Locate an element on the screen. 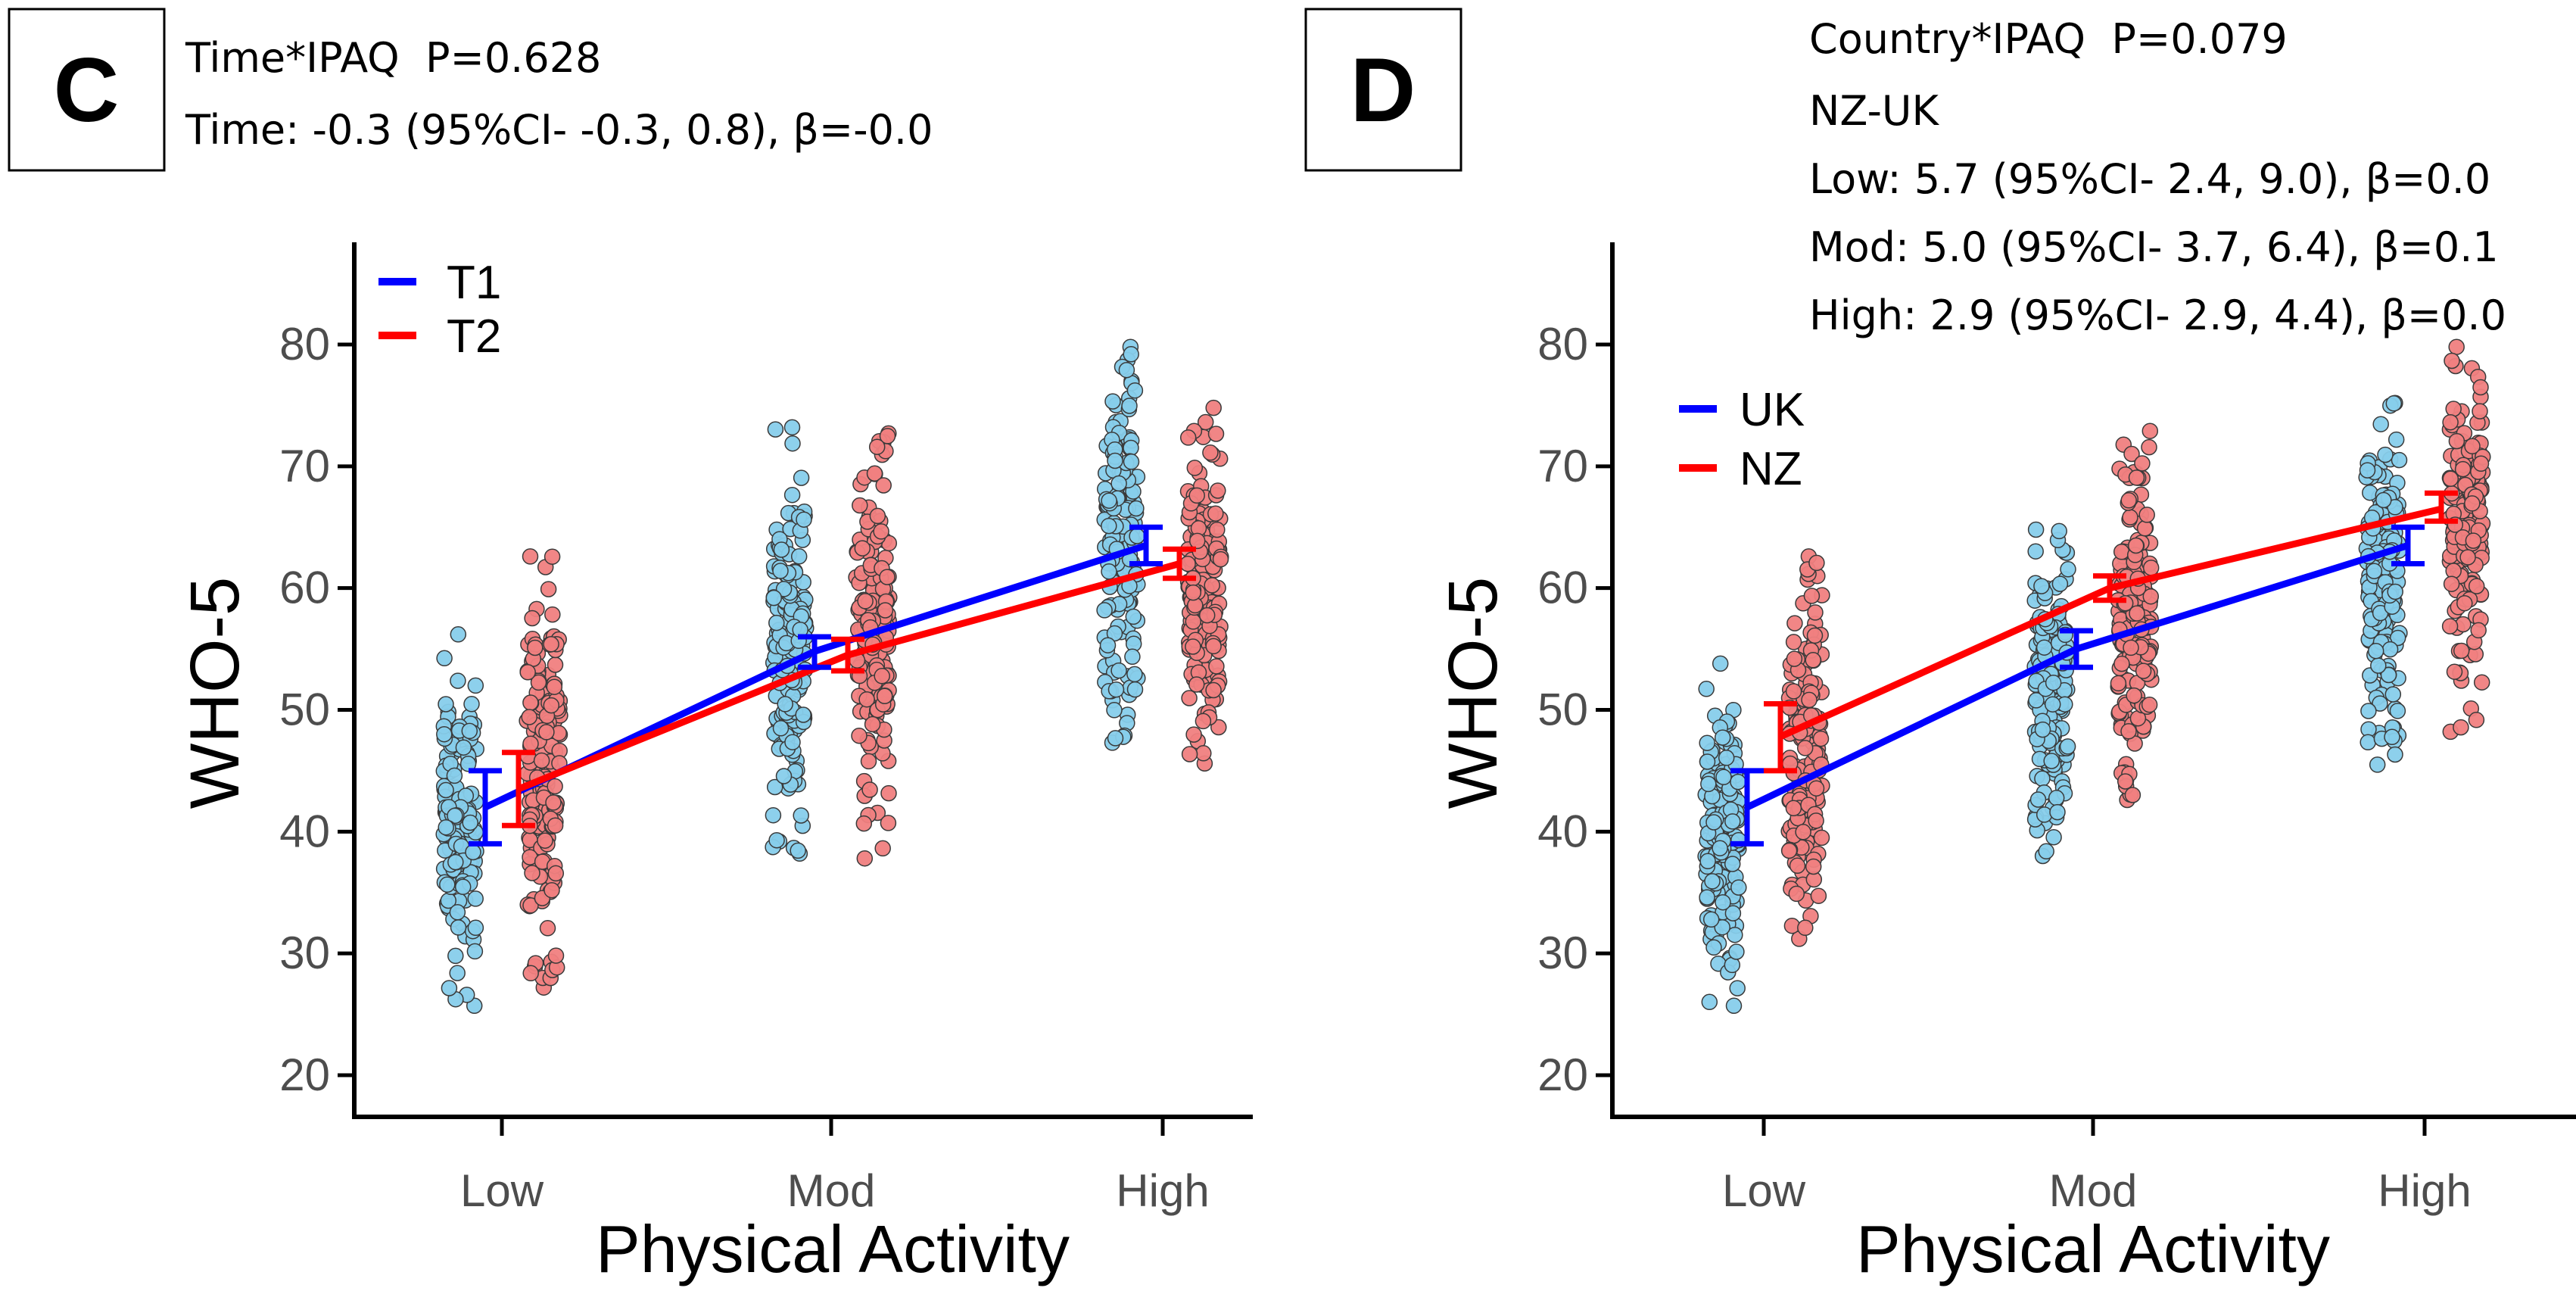 This screenshot has height=1291, width=2576. plot-d-legend: UK NZ is located at coordinates (1742, 439).